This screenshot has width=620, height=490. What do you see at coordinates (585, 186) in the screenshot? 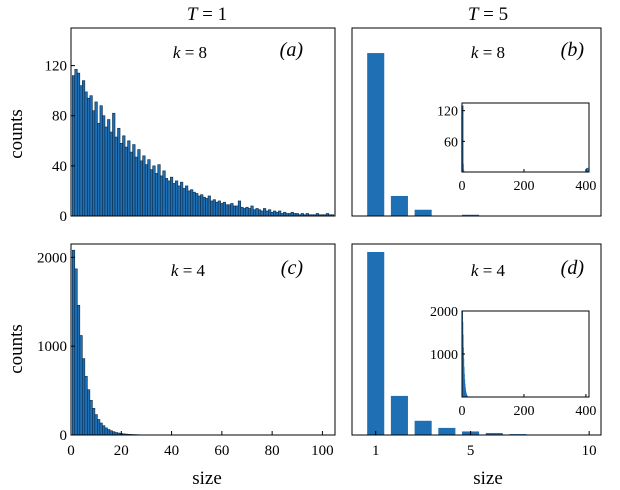
I see `inset-x-tick-label-b: 400` at bounding box center [585, 186].